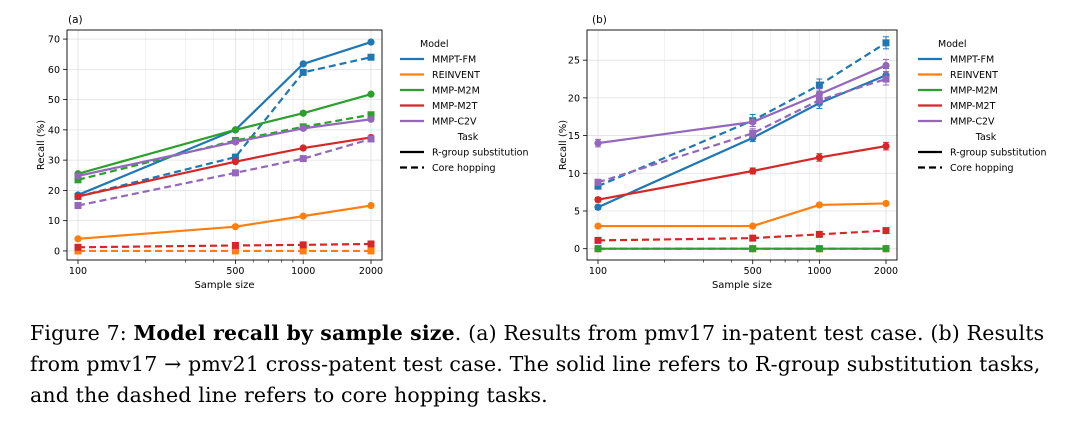 This screenshot has height=425, width=1080. What do you see at coordinates (563, 145) in the screenshot?
I see `y-axis-label: Recall (%)` at bounding box center [563, 145].